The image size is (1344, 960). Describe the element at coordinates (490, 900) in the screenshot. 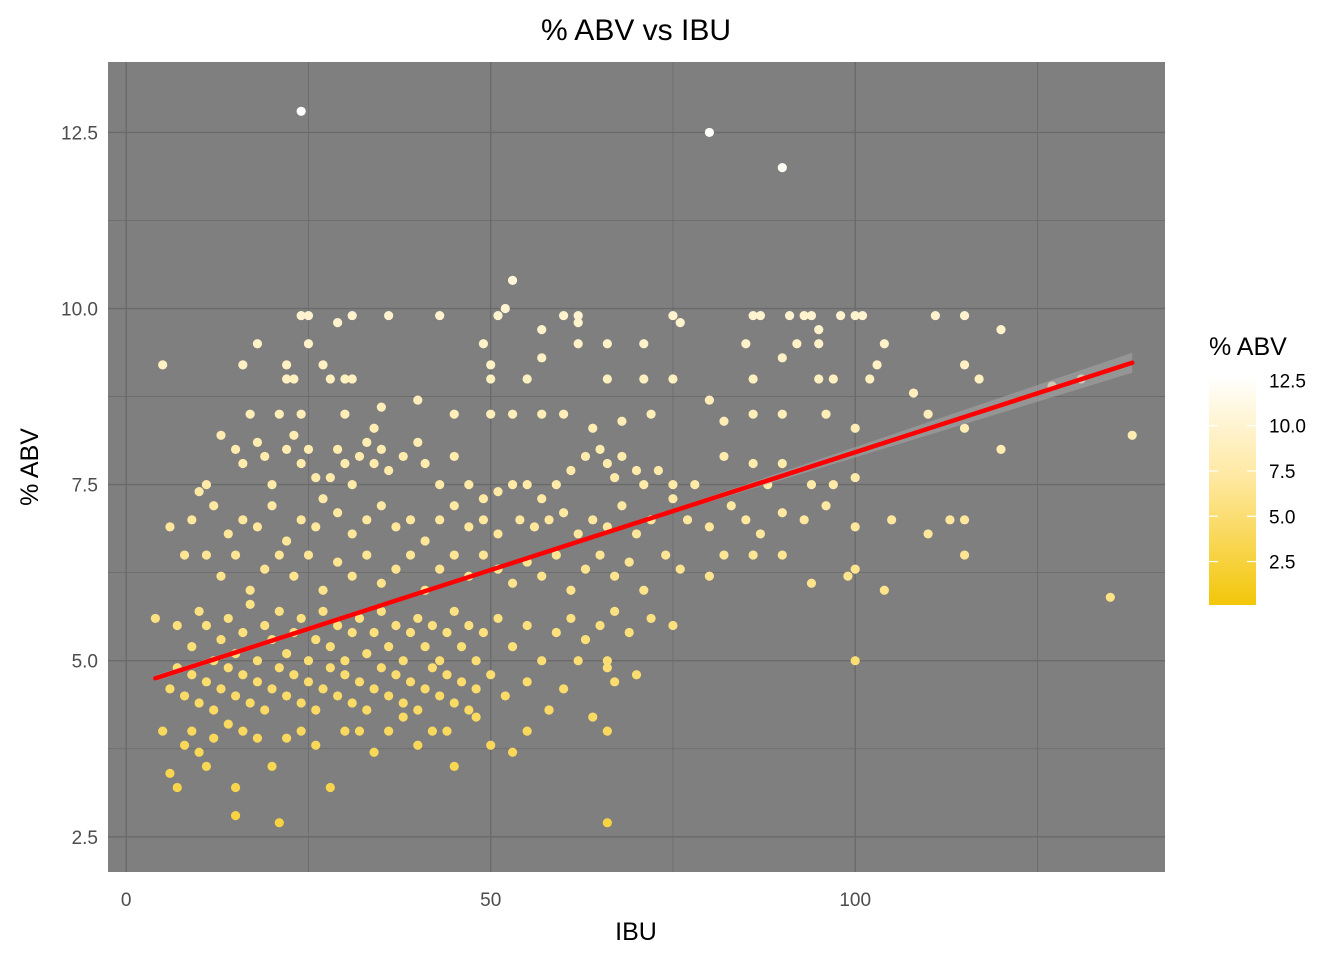

I see `x-tick-label: 50` at that location.